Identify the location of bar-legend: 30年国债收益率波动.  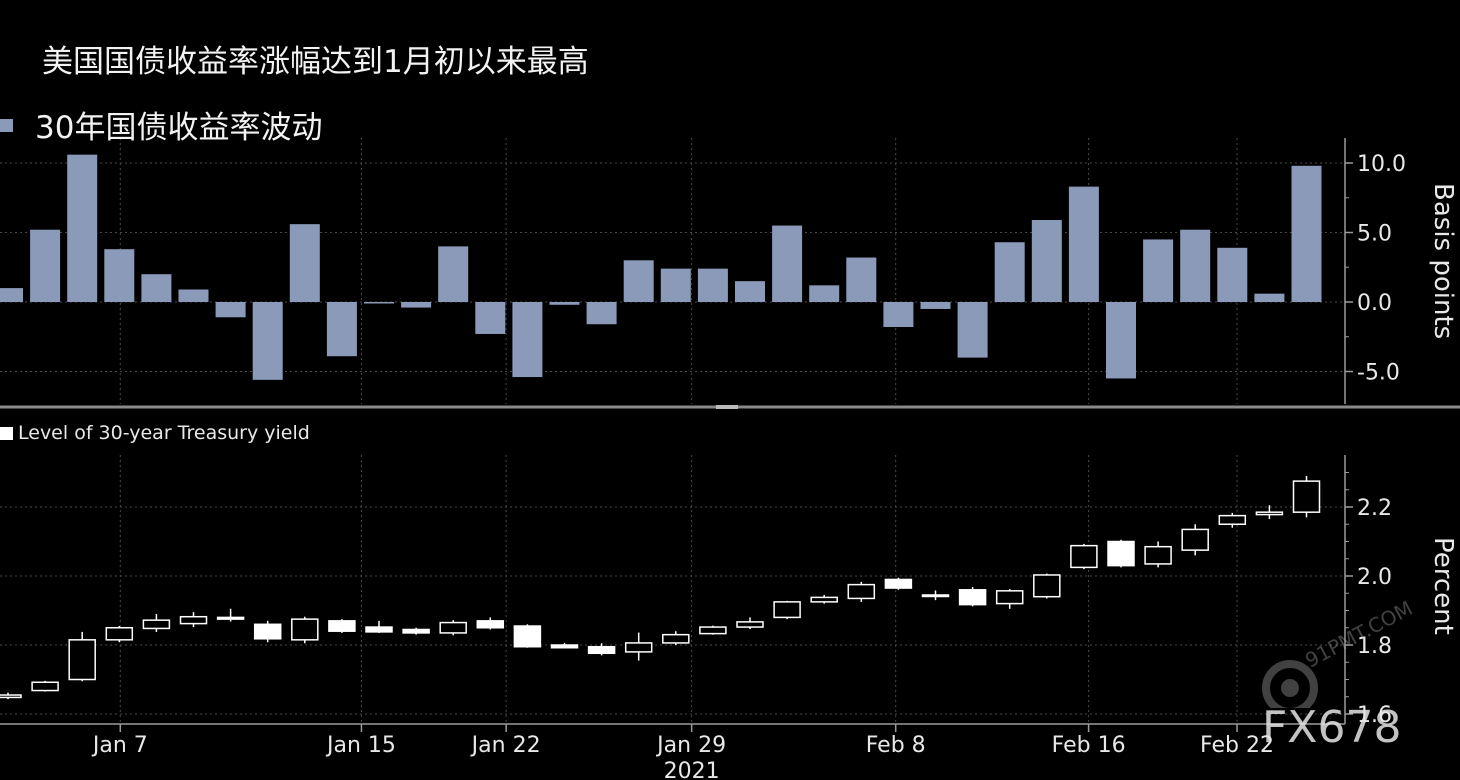
(161, 124).